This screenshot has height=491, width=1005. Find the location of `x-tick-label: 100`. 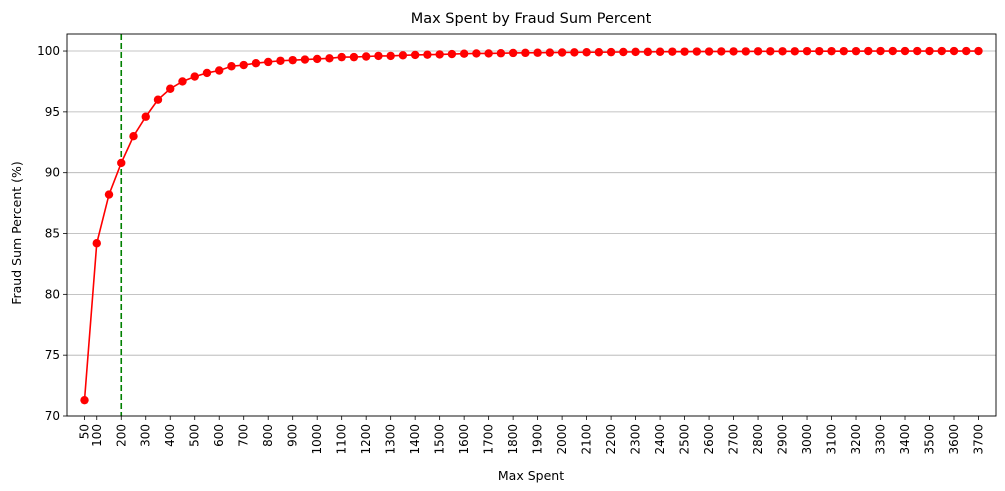

x-tick-label: 100 is located at coordinates (97, 435).